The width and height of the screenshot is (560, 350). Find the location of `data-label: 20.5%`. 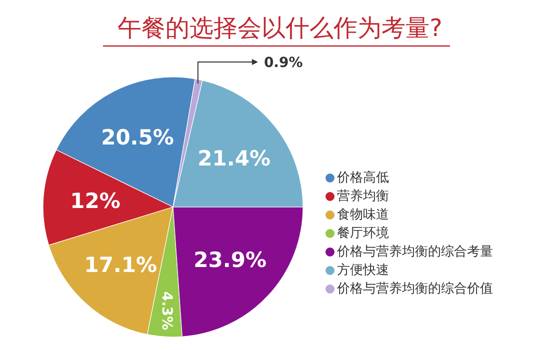

data-label: 20.5% is located at coordinates (137, 138).